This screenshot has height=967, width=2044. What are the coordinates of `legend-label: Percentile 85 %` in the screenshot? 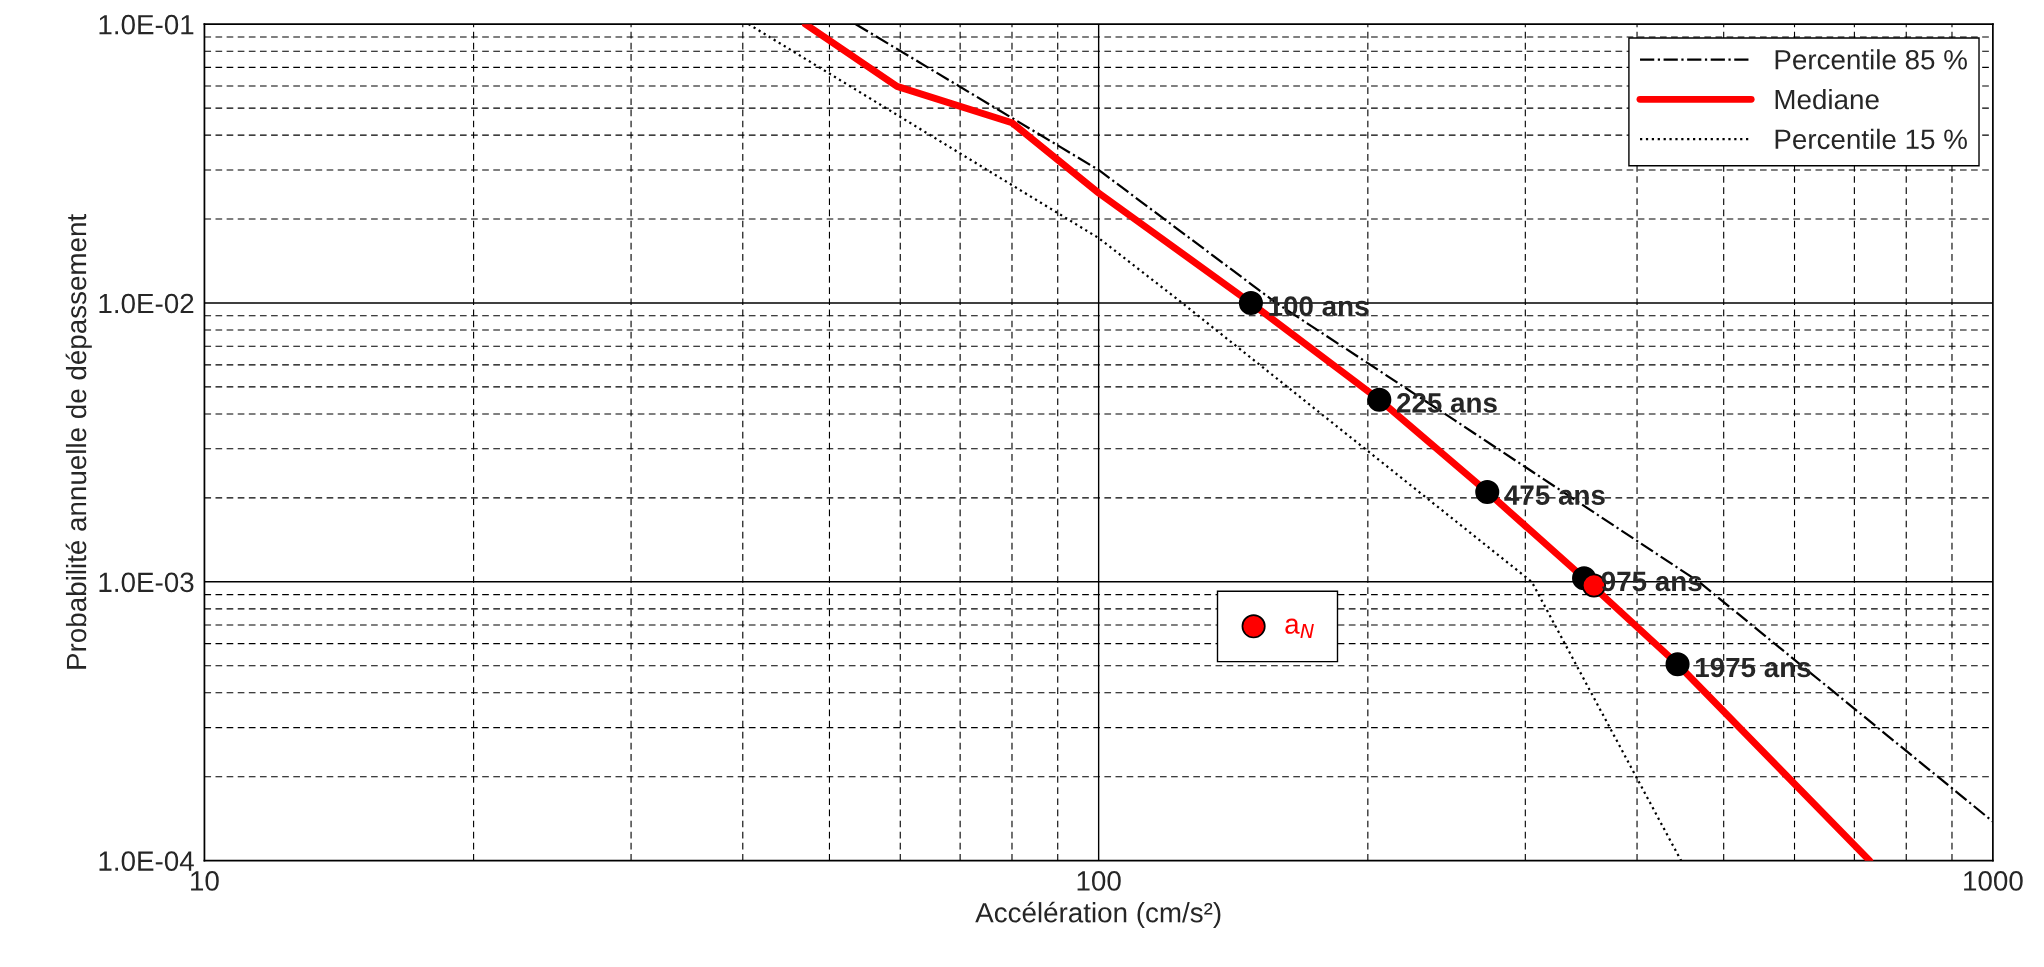 It's located at (1871, 59).